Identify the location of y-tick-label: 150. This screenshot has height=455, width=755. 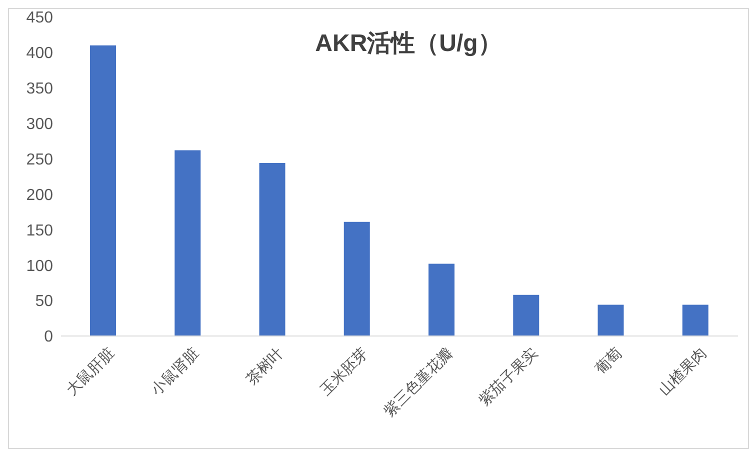
(40, 231).